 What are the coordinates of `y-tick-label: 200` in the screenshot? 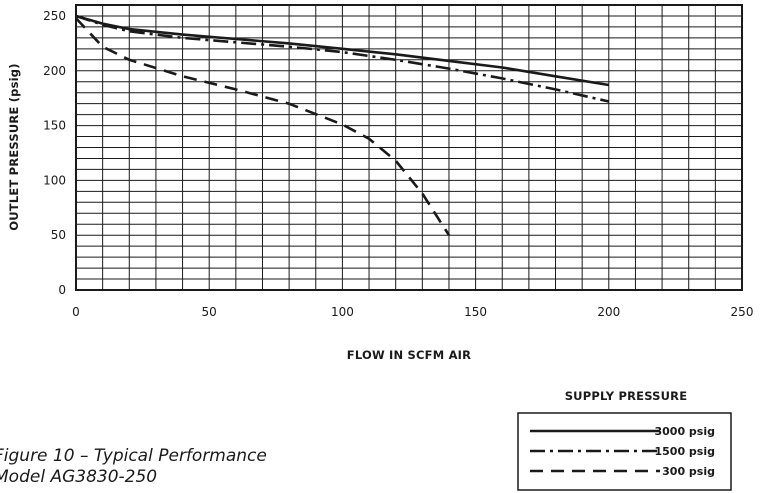 It's located at (54, 71).